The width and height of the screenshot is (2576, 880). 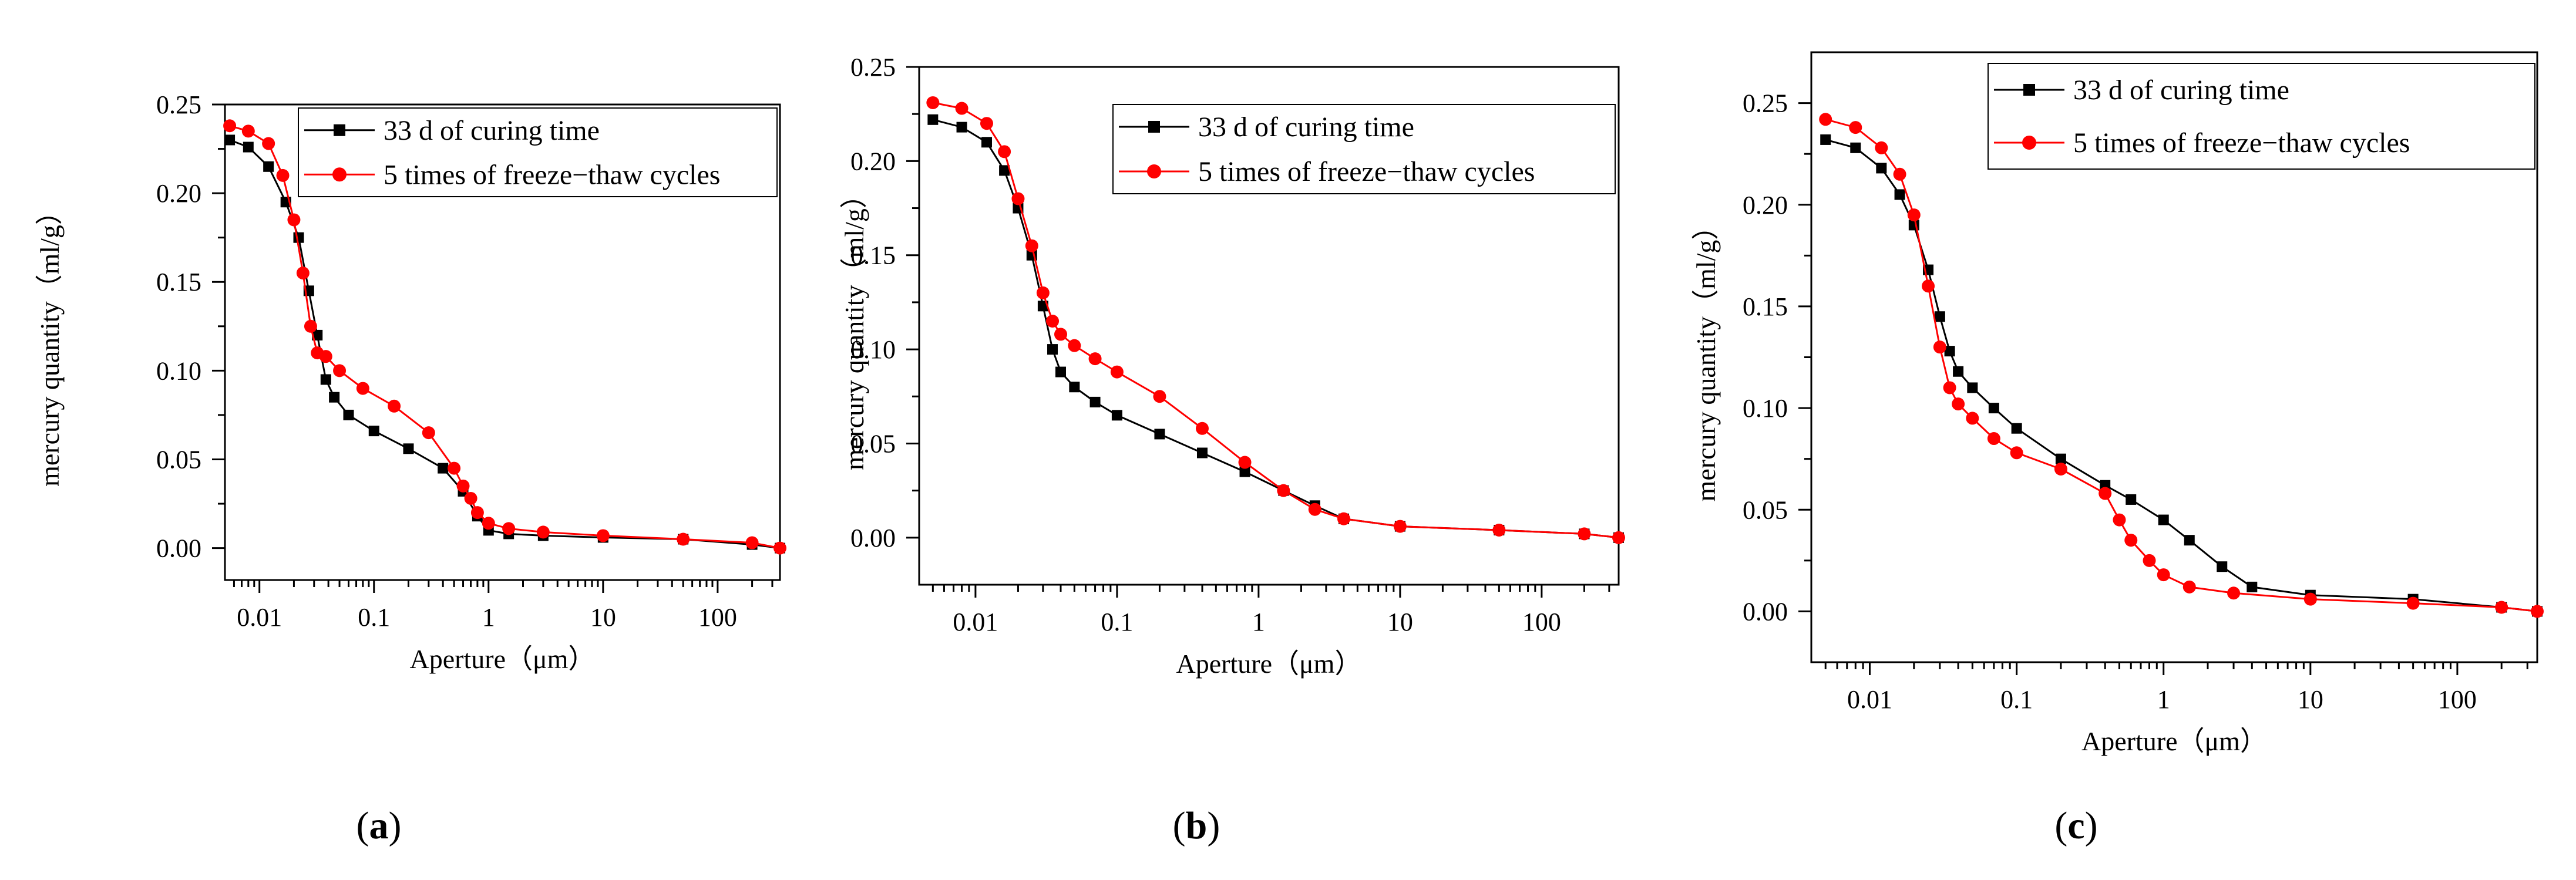 I want to click on series-curing-time, so click(x=505, y=344).